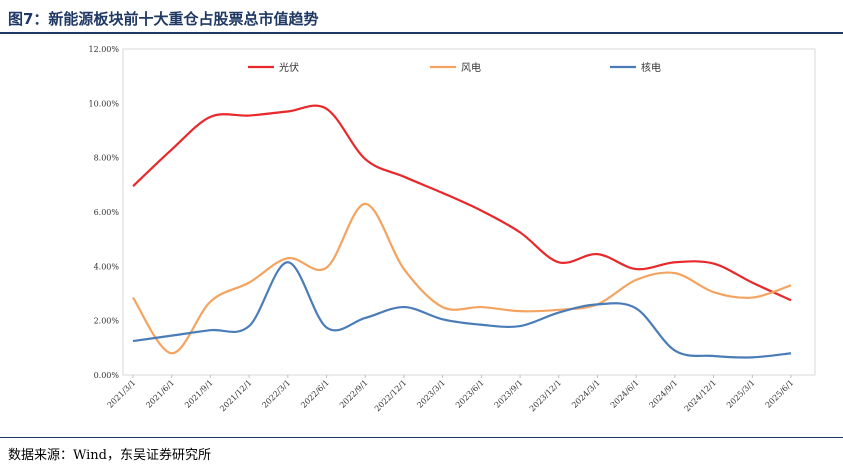 The height and width of the screenshot is (471, 843). I want to click on y-tick-label: 12.00%, so click(103, 49).